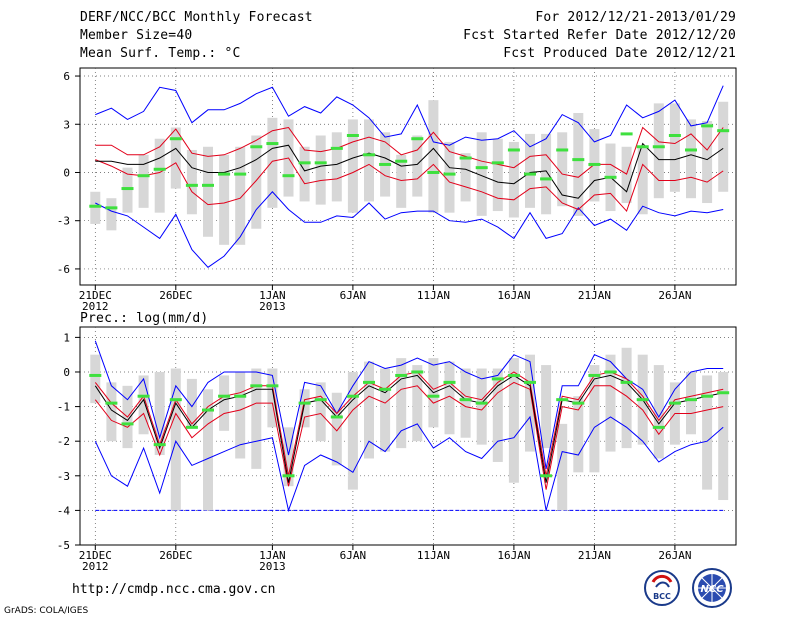 This screenshot has height=618, width=800. I want to click on y-tick-label: -6, so click(63, 269).